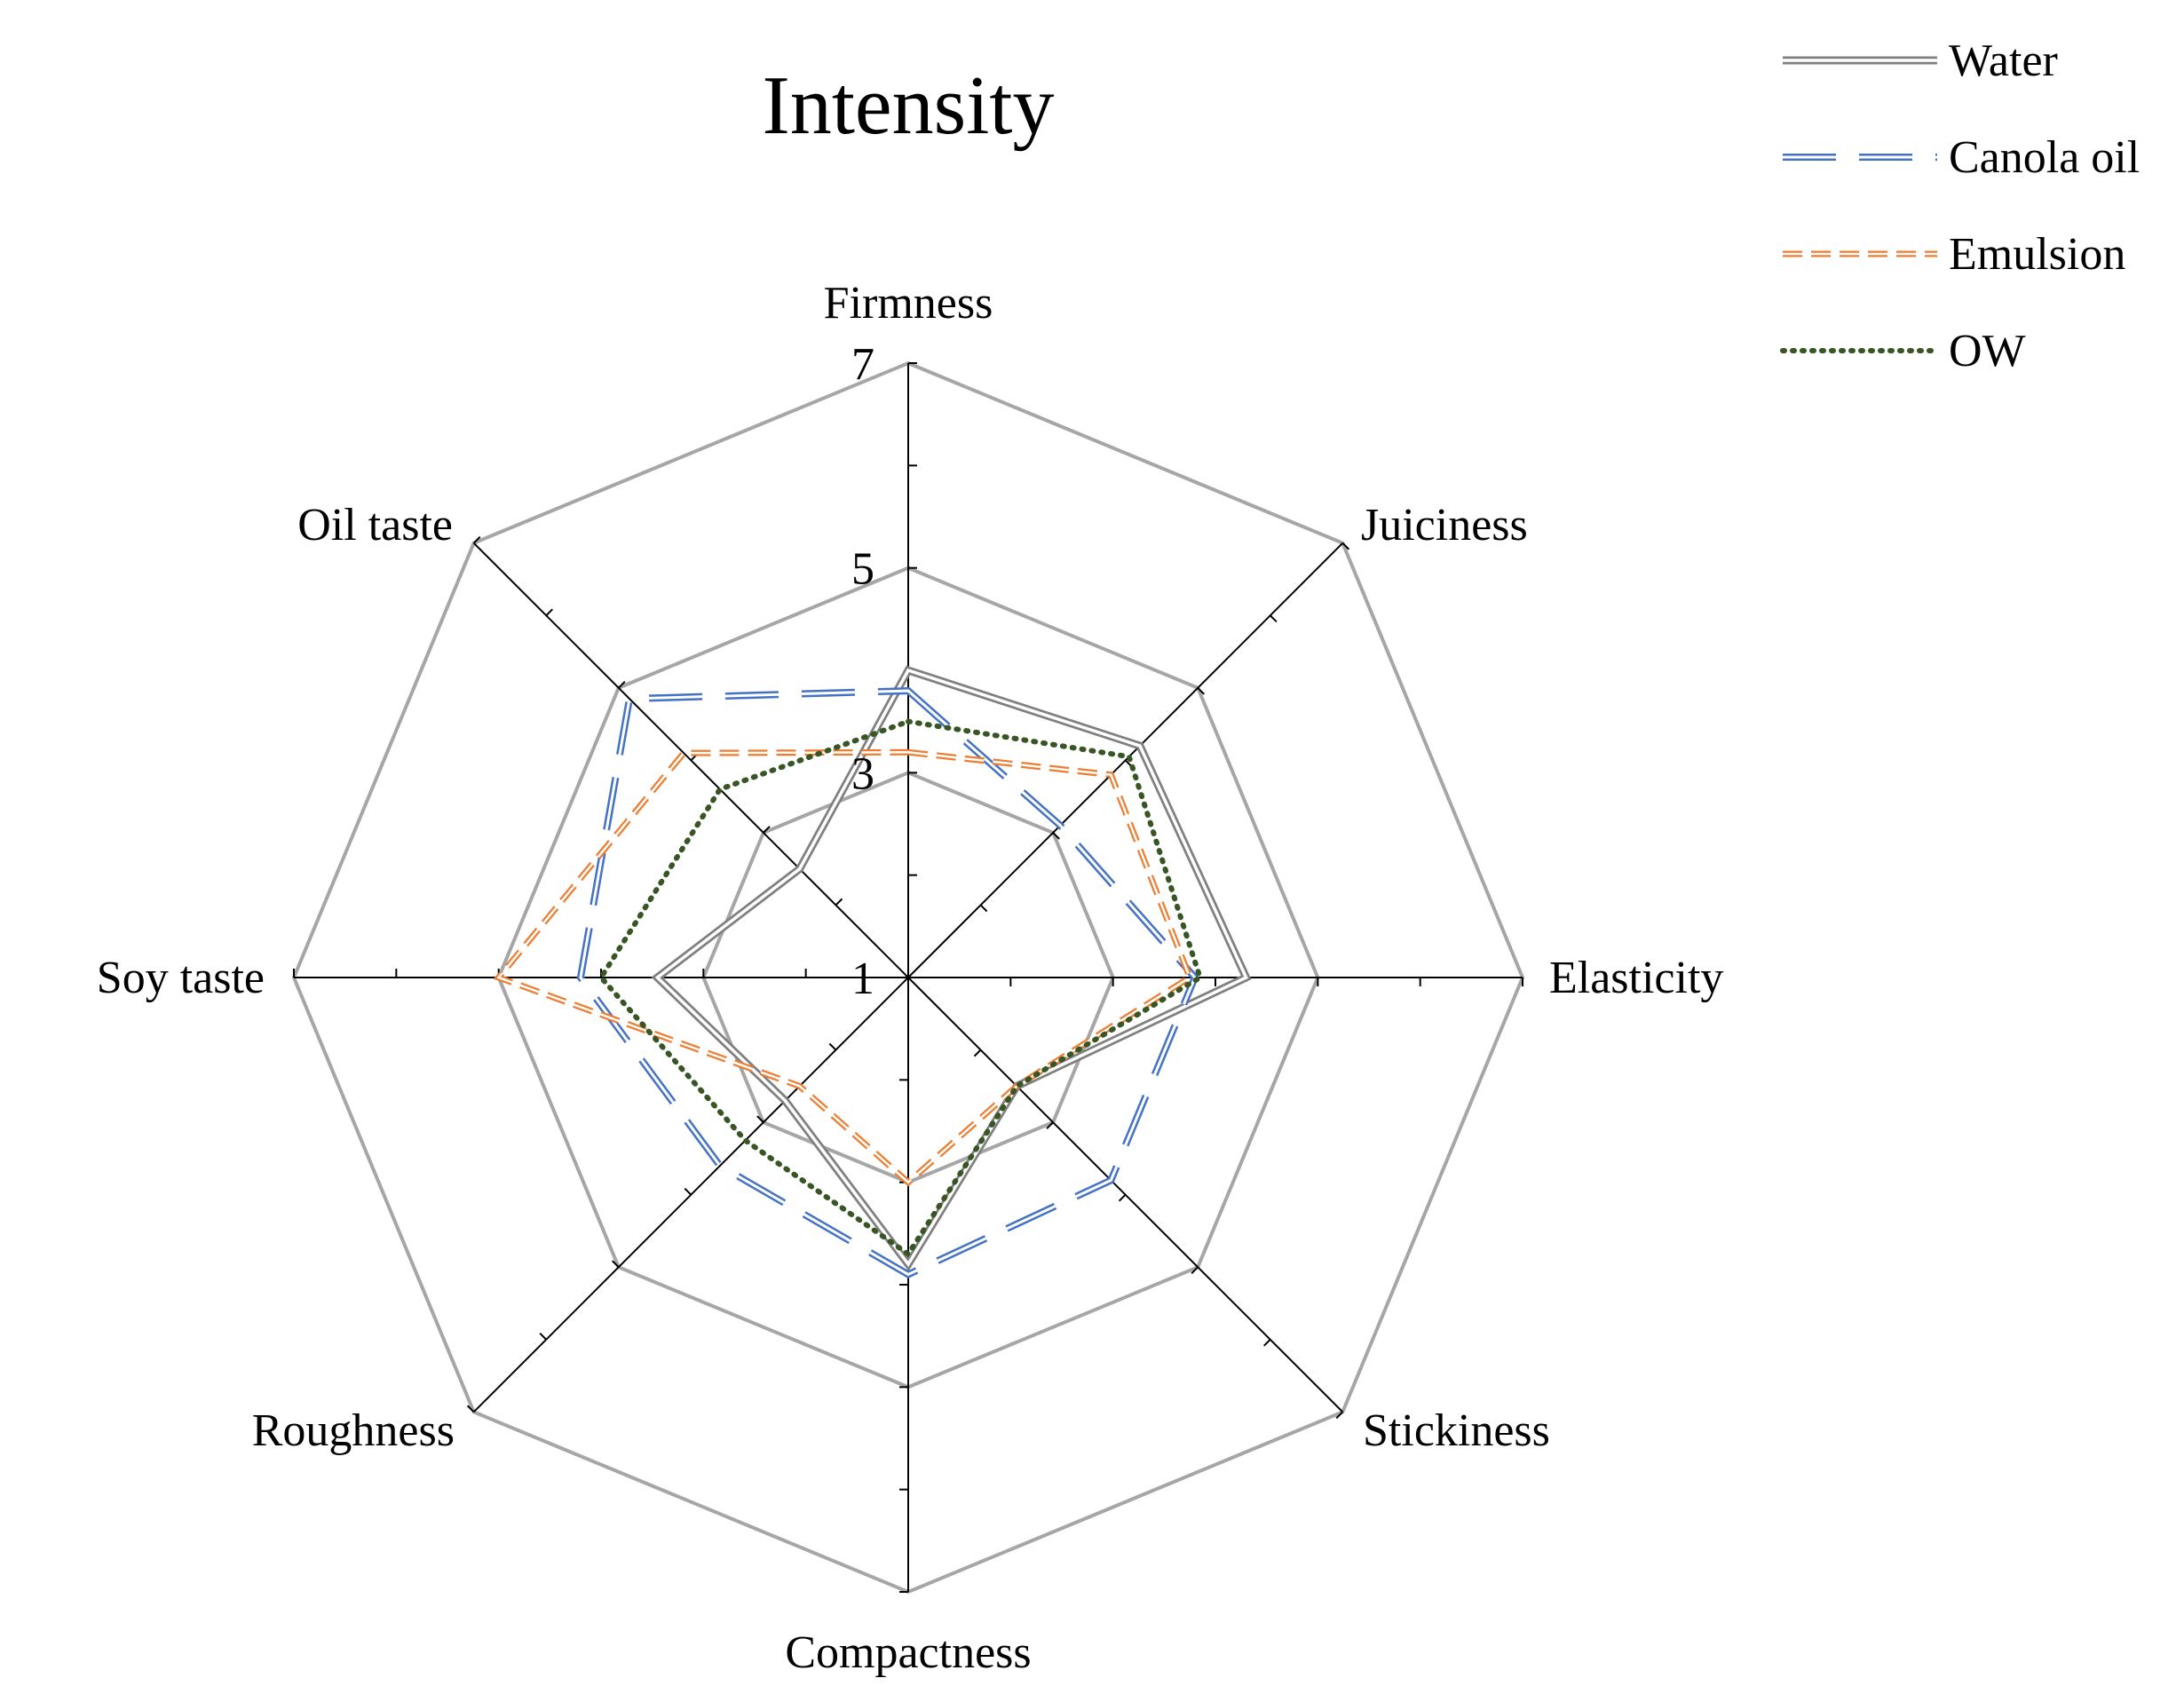 The width and height of the screenshot is (2184, 1694). Describe the element at coordinates (862, 364) in the screenshot. I see `tick-label: 7` at that location.